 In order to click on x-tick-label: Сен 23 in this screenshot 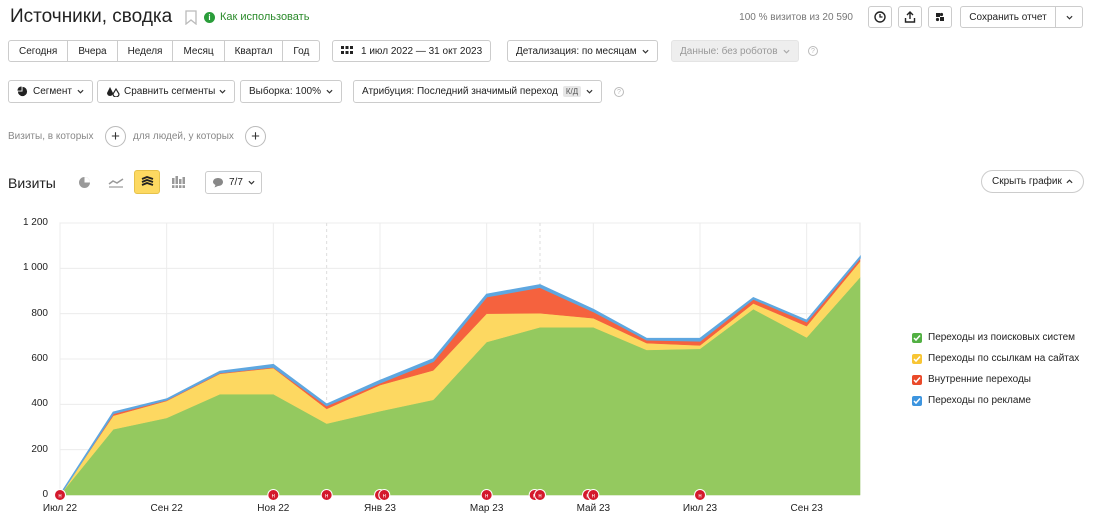, I will do `click(806, 508)`.